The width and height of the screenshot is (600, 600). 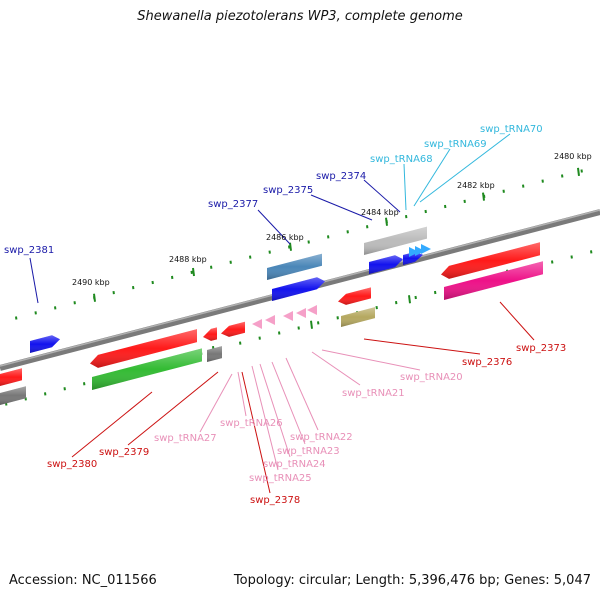 What do you see at coordinates (13, 395) in the screenshot?
I see `gene-left-gray-shading` at bounding box center [13, 395].